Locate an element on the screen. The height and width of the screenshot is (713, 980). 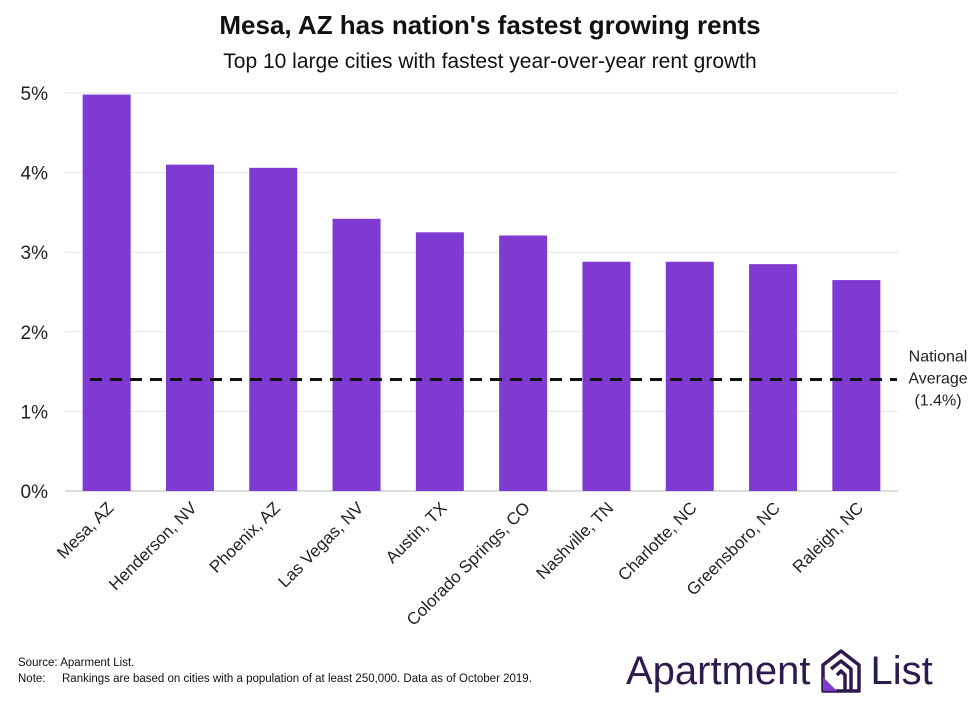
apartment-list-logo: Apartment List is located at coordinates (779, 671).